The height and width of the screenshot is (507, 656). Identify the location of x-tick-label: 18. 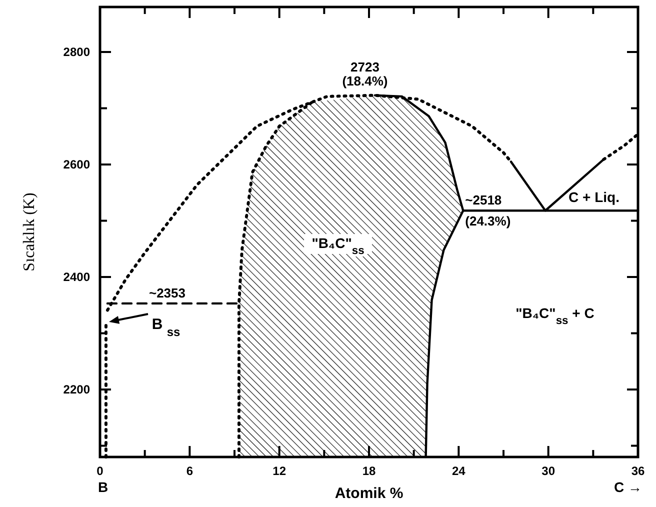
(369, 471).